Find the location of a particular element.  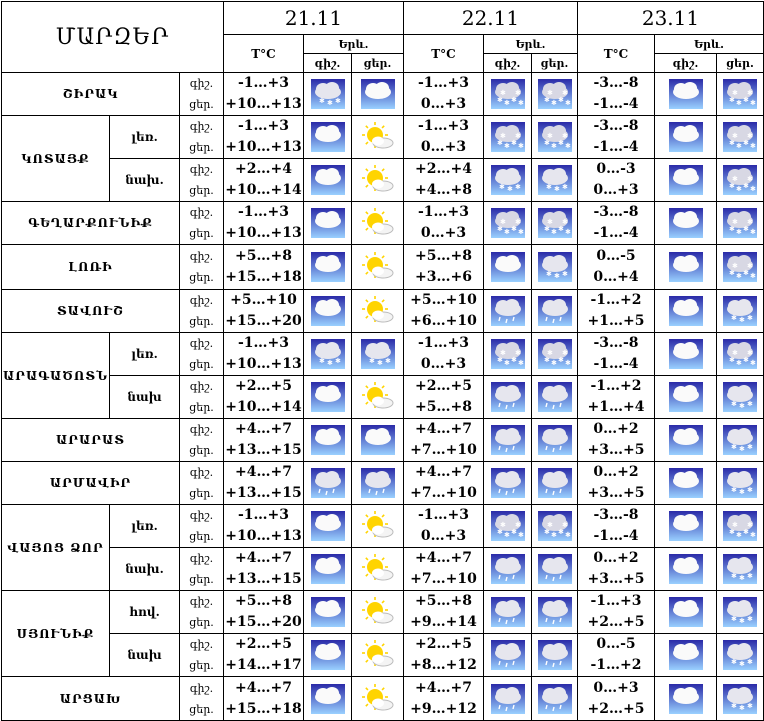

weather-day-cell: ✱ ✱ ✱ is located at coordinates (740, 440).